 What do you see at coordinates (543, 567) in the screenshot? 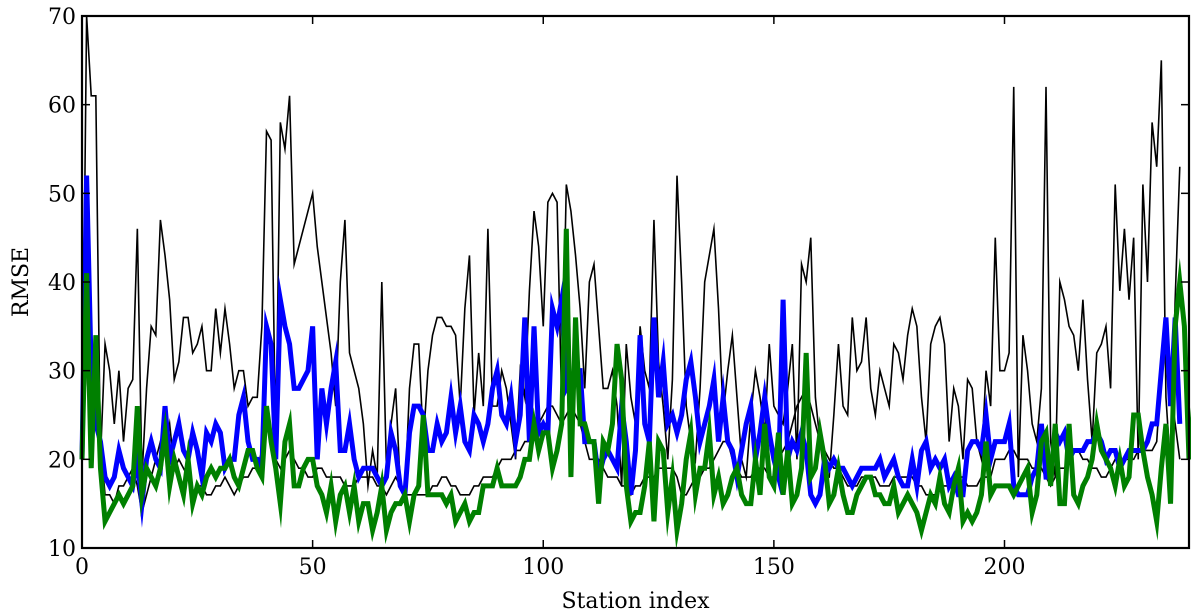
I see `x-tick-label: 100` at bounding box center [543, 567].